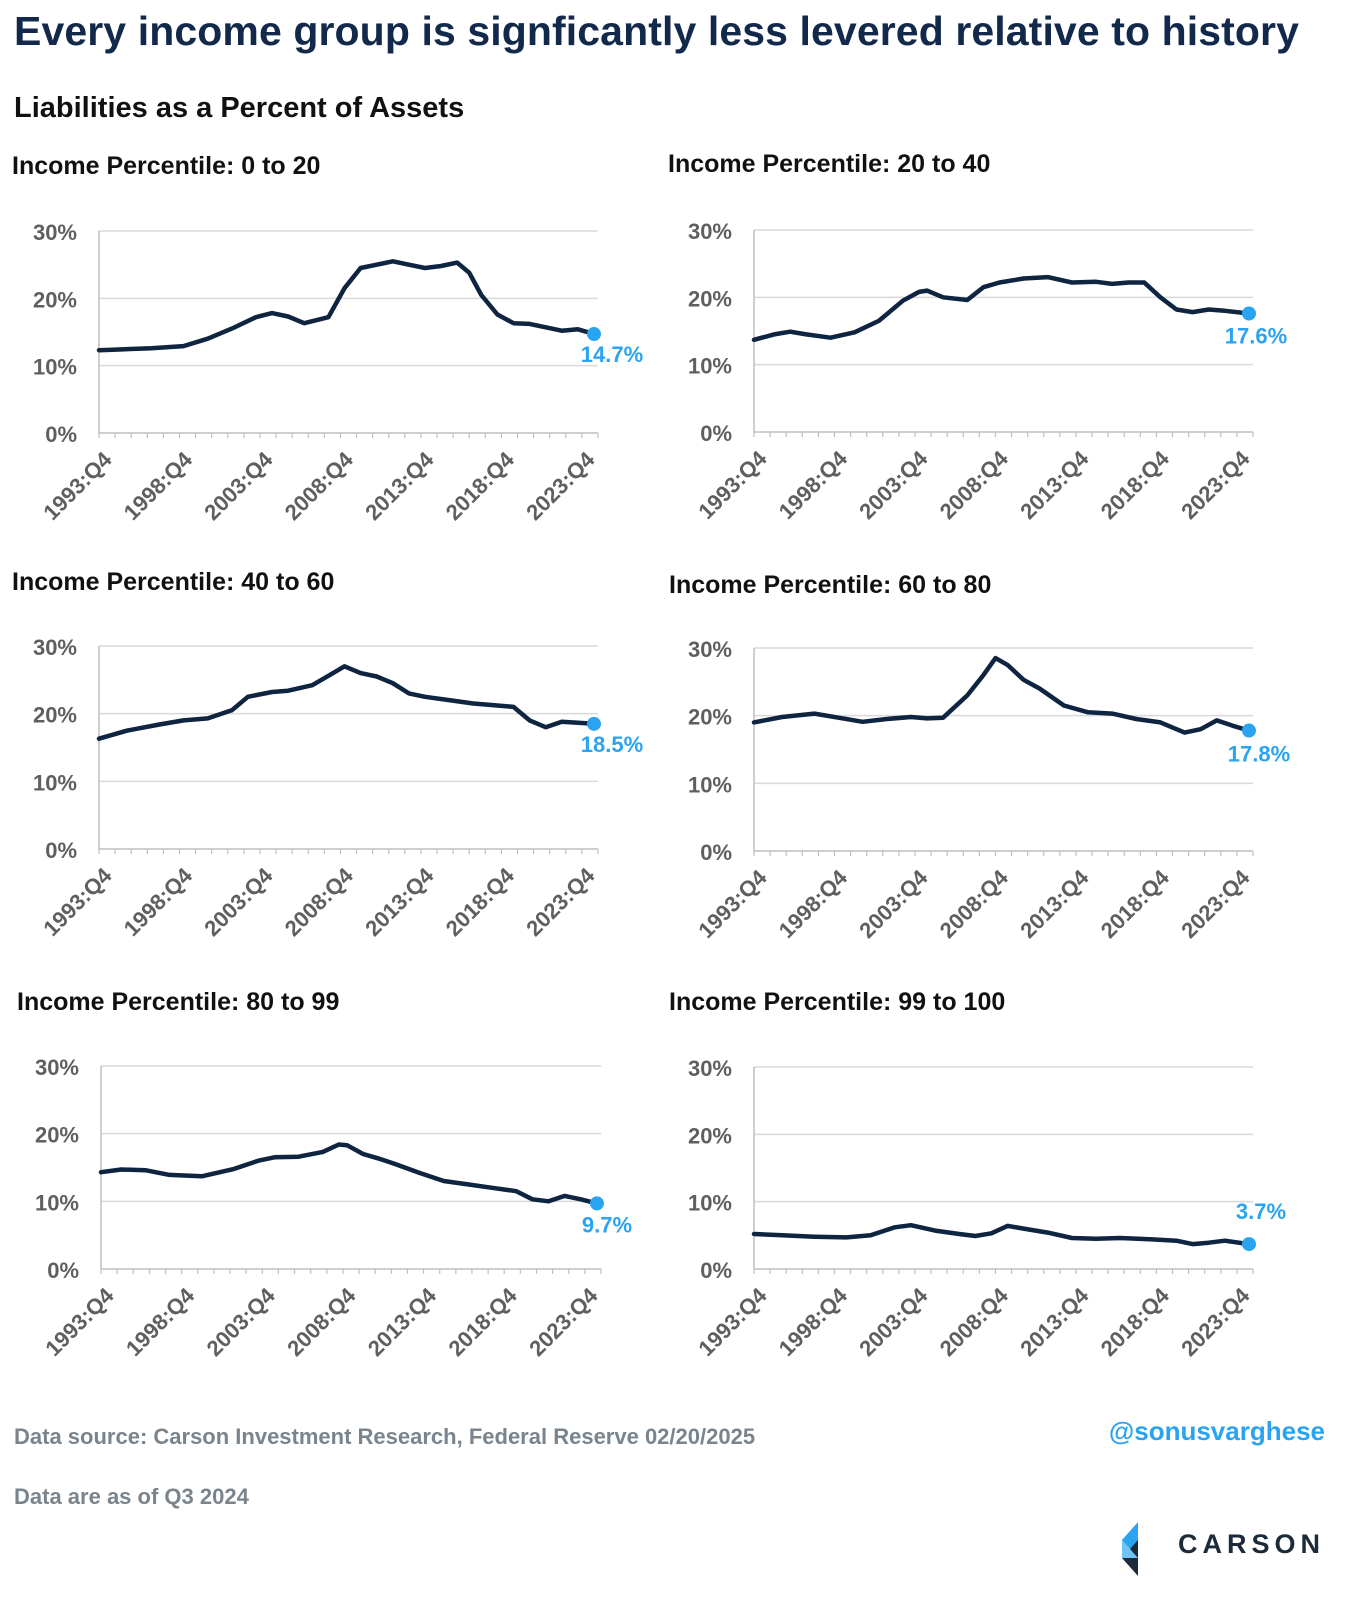 Image resolution: width=1355 pixels, height=1600 pixels. I want to click on last-value-label: 17.8%, so click(1259, 754).